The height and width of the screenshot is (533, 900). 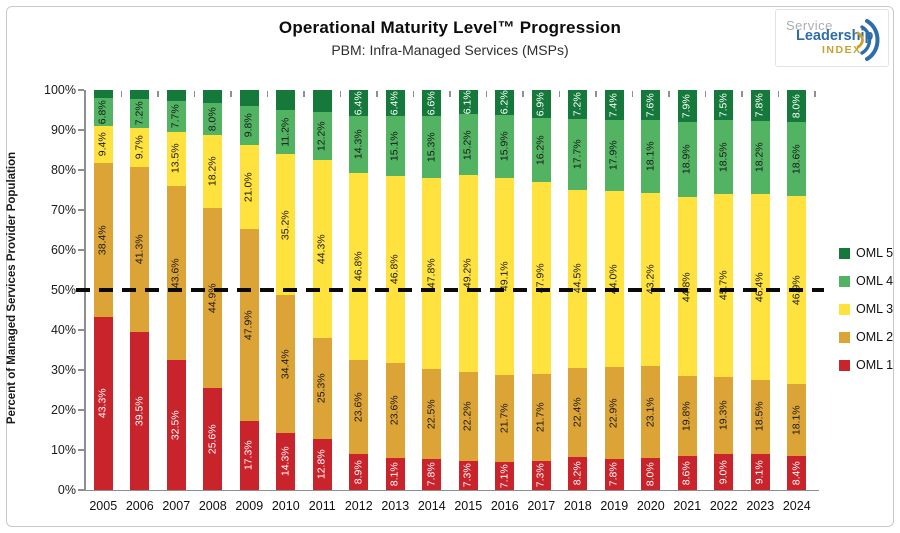 What do you see at coordinates (614, 474) in the screenshot?
I see `bar-segment-oml-1: 7.8%` at bounding box center [614, 474].